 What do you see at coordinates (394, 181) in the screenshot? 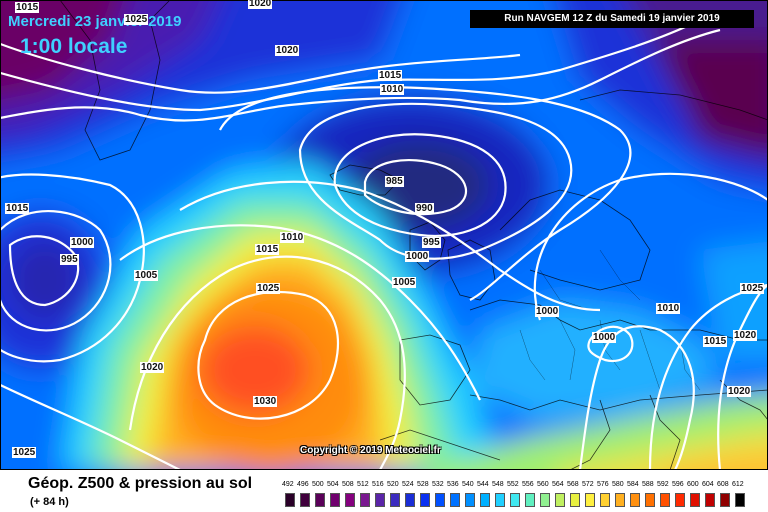
I see `isobar-label: 985` at bounding box center [394, 181].